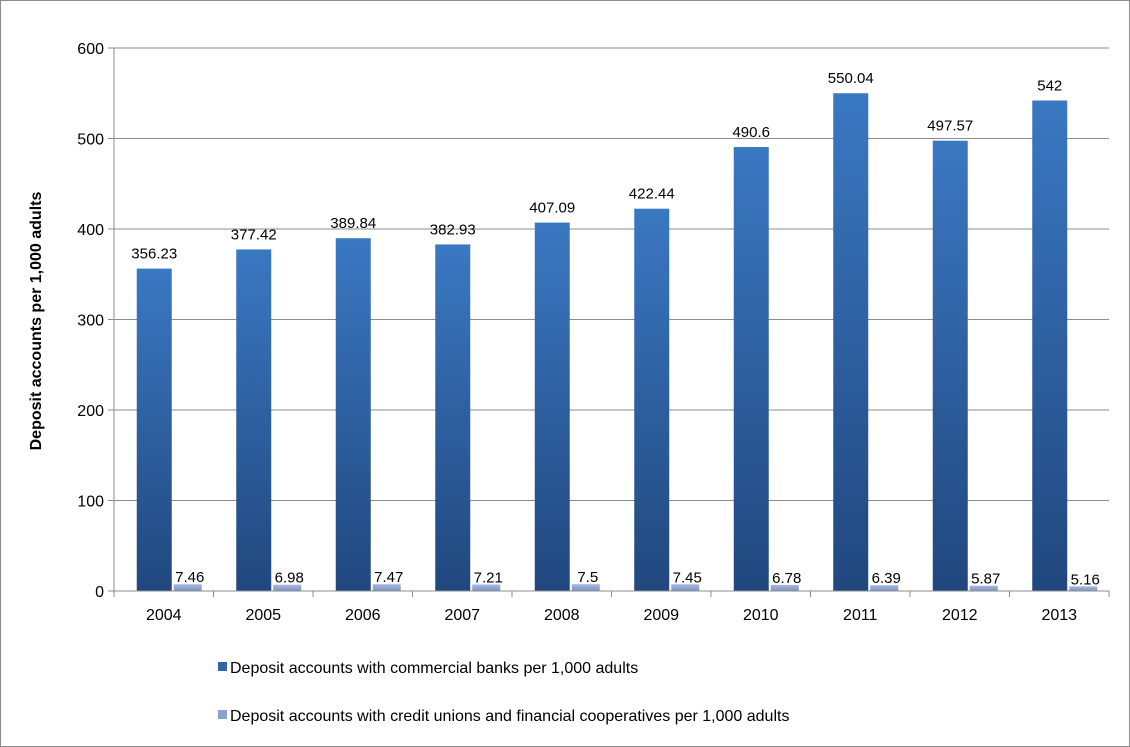 The height and width of the screenshot is (747, 1130). What do you see at coordinates (562, 615) in the screenshot?
I see `x-tick-label: 2008` at bounding box center [562, 615].